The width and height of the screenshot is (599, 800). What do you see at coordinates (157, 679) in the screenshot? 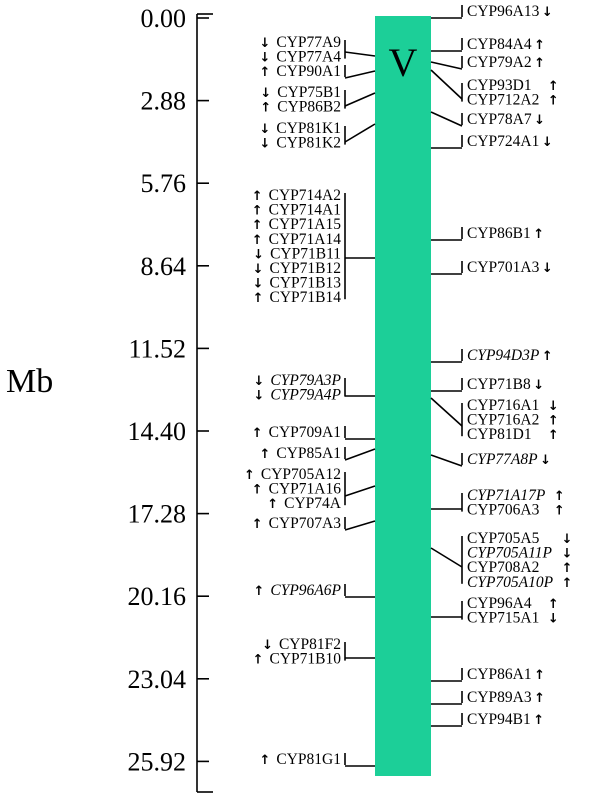
I see `axis-tick-label: 23.04` at bounding box center [157, 679].